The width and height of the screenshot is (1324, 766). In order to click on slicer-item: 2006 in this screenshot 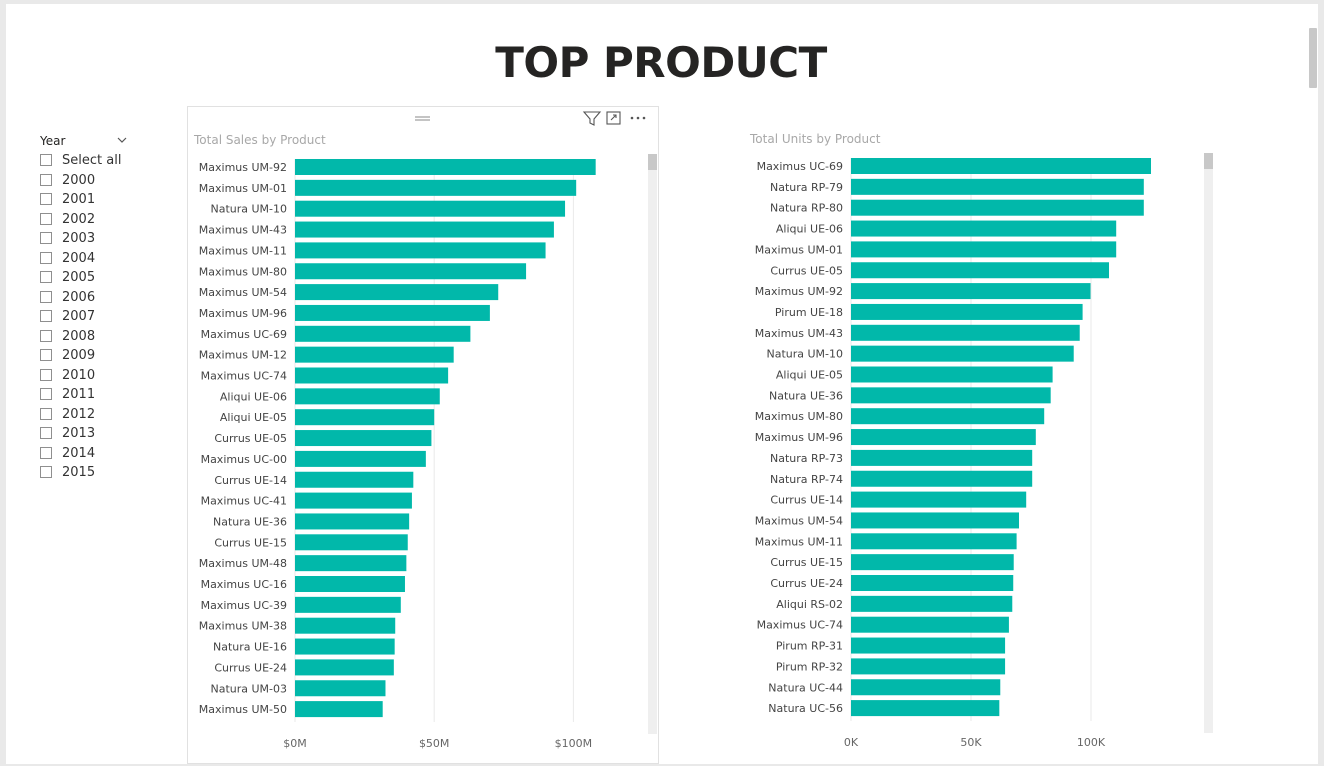, I will do `click(90, 299)`.